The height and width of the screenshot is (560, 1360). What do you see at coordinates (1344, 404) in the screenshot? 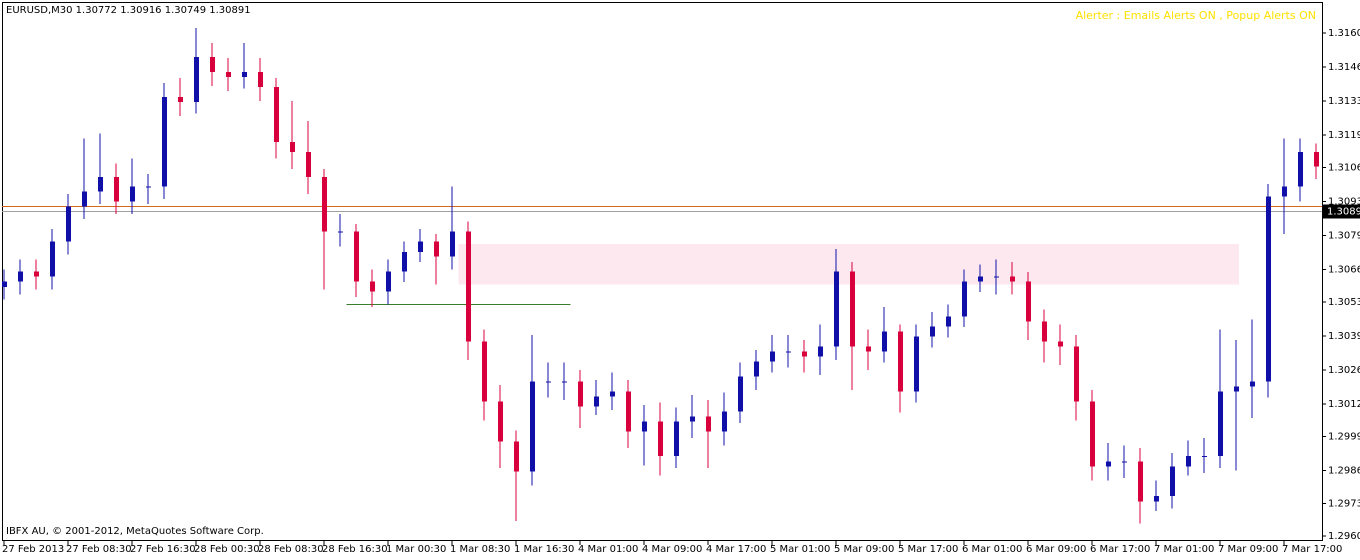
I see `y-tick-label: 1.30125` at bounding box center [1344, 404].